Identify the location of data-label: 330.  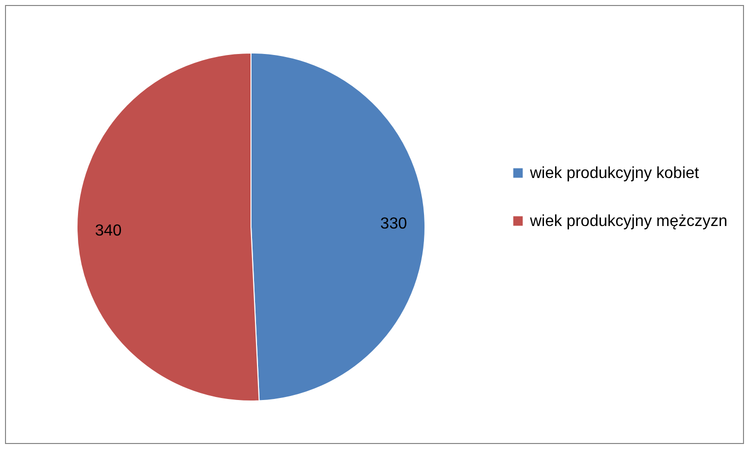
(394, 224).